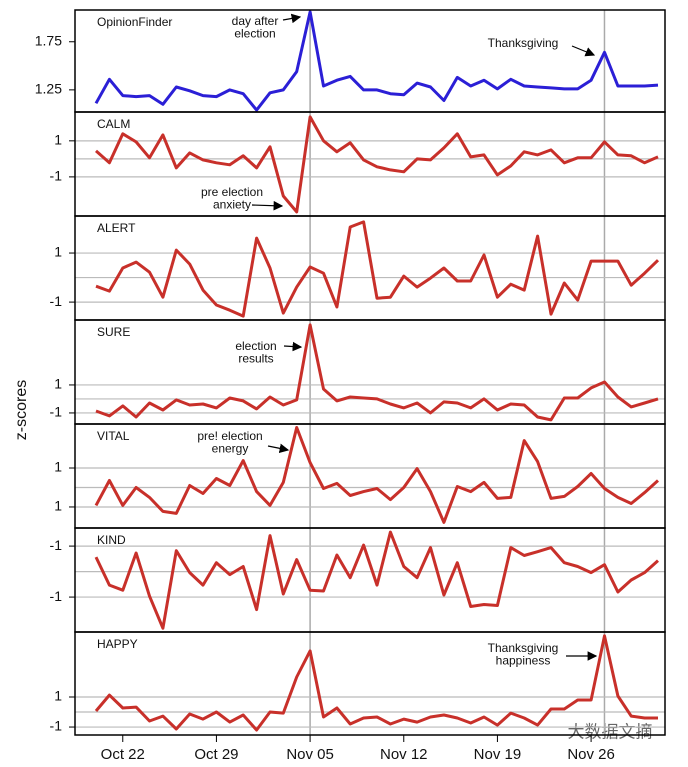  I want to click on annotation: day after, so click(255, 21).